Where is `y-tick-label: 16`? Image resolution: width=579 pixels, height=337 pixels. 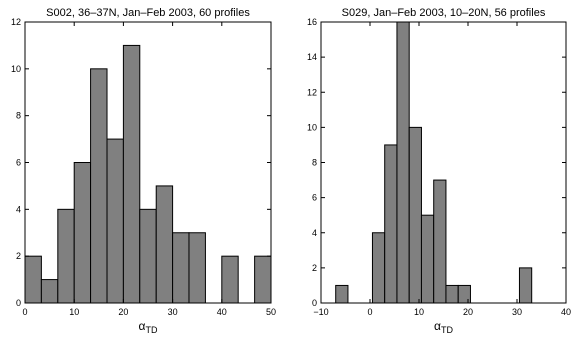
y-tick-label: 16 is located at coordinates (312, 22).